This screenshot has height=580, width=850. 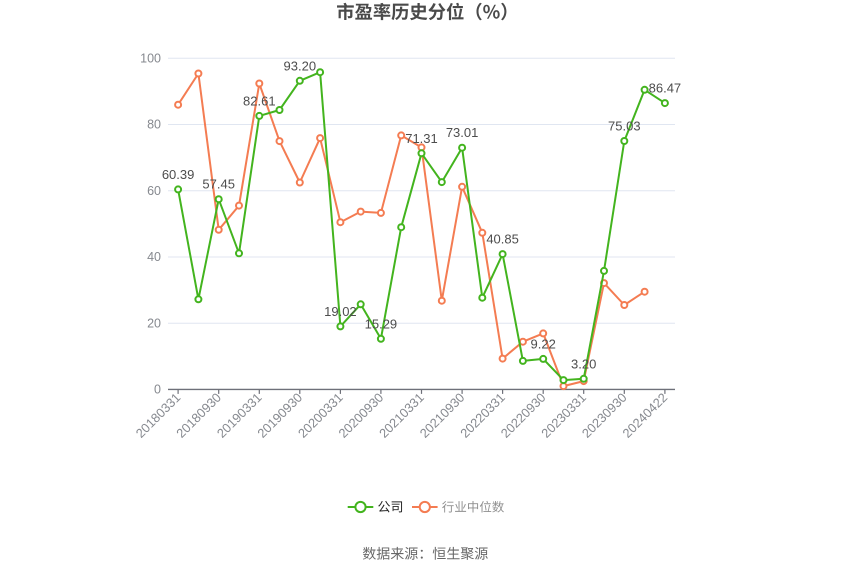 What do you see at coordinates (462, 132) in the screenshot?
I see `svg-text: 73.01` at bounding box center [462, 132].